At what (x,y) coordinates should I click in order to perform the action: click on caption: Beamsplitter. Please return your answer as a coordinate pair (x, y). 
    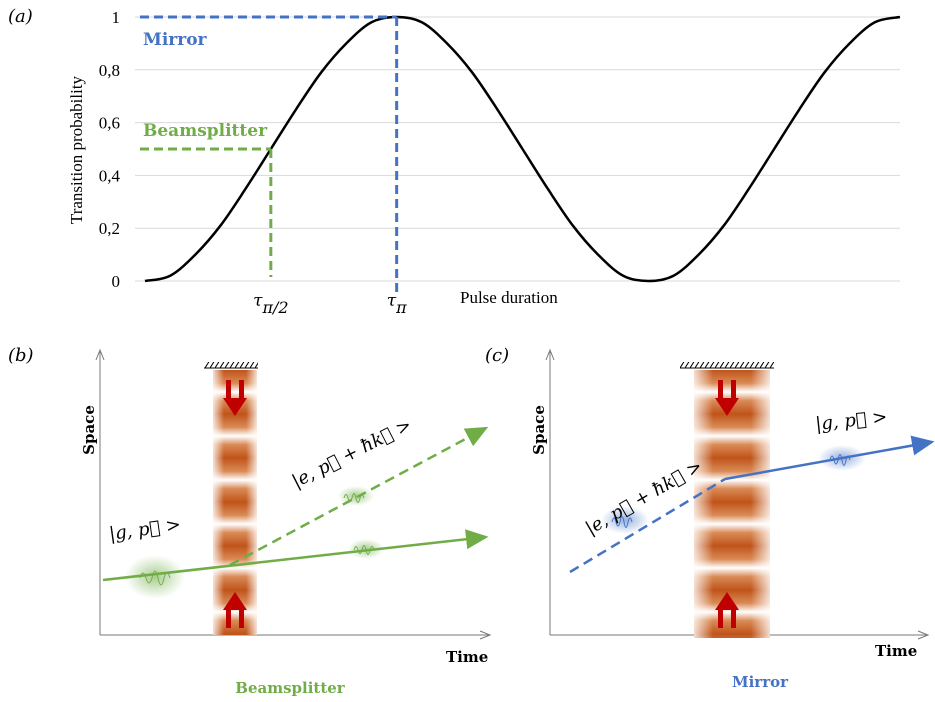
    Looking at the image, I should click on (290, 688).